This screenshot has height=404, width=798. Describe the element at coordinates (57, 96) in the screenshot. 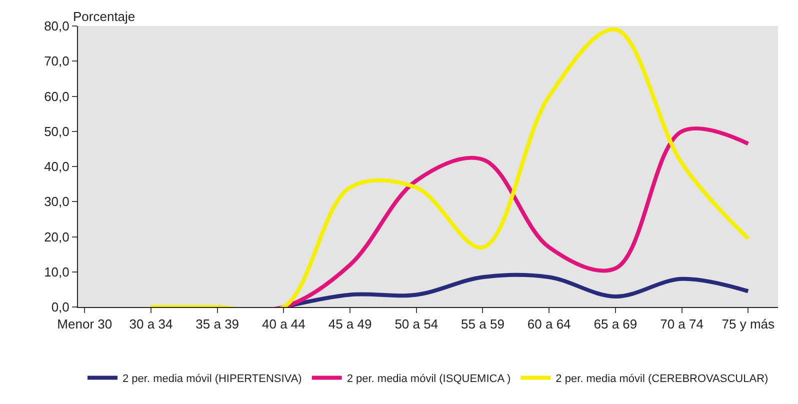

I see `y-tick-label: 60,0` at that location.